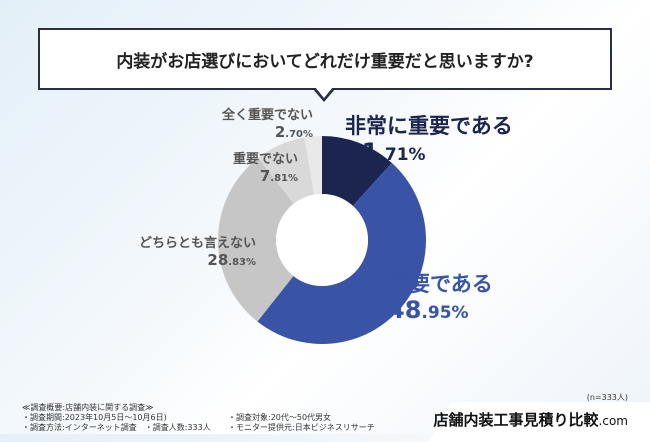 This screenshot has width=650, height=442. What do you see at coordinates (322, 240) in the screenshot?
I see `donut-hole` at bounding box center [322, 240].